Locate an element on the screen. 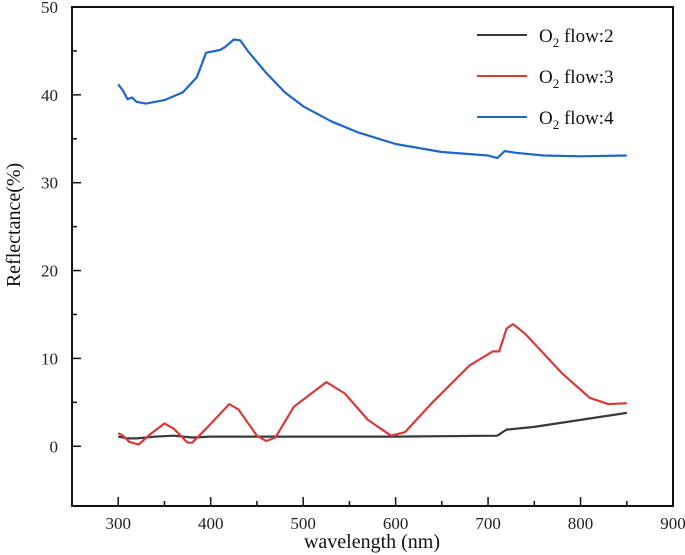  x-tick-label: 300 is located at coordinates (118, 523).